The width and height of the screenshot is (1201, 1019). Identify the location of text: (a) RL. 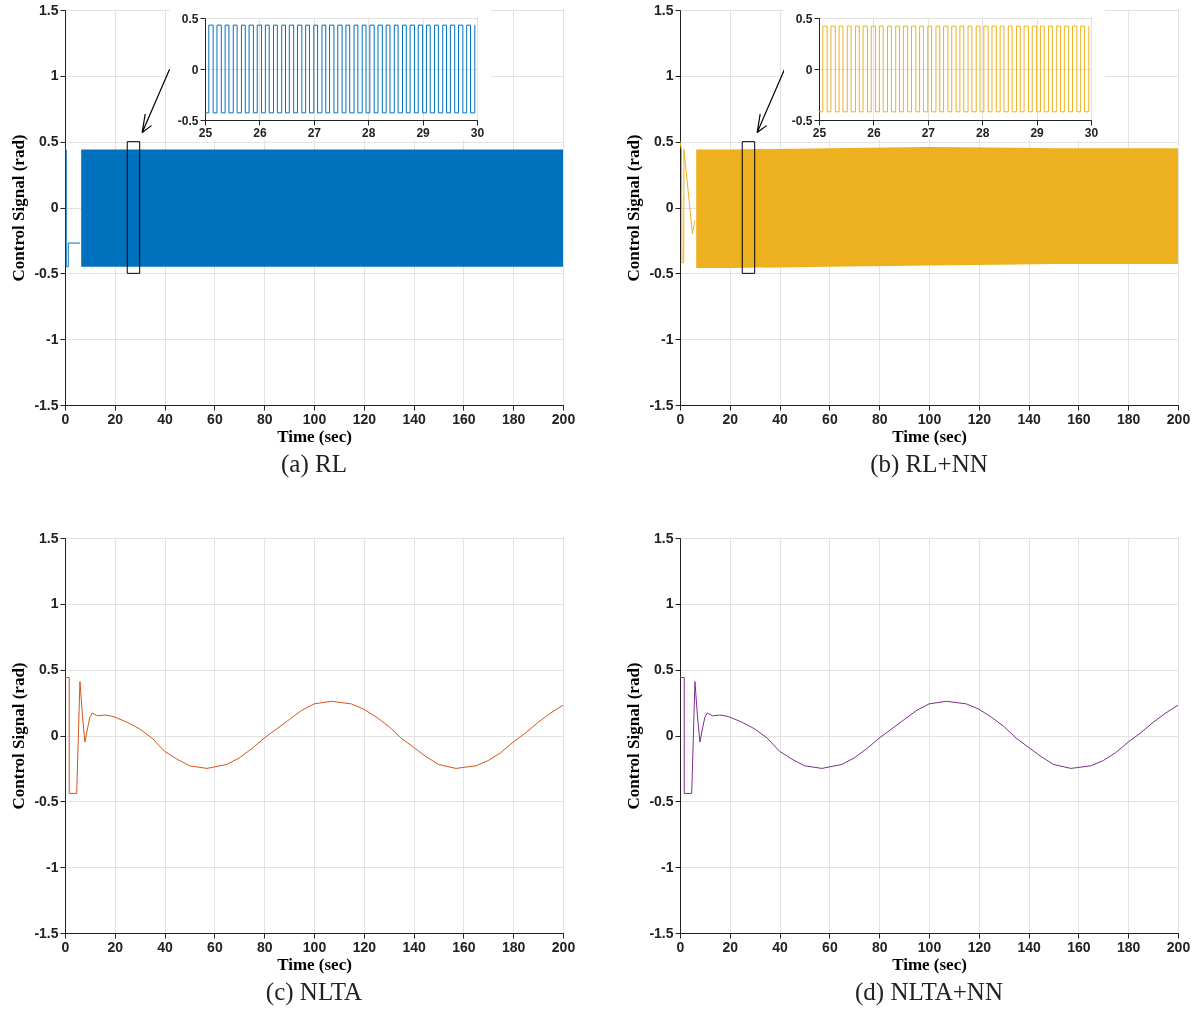
(314, 464).